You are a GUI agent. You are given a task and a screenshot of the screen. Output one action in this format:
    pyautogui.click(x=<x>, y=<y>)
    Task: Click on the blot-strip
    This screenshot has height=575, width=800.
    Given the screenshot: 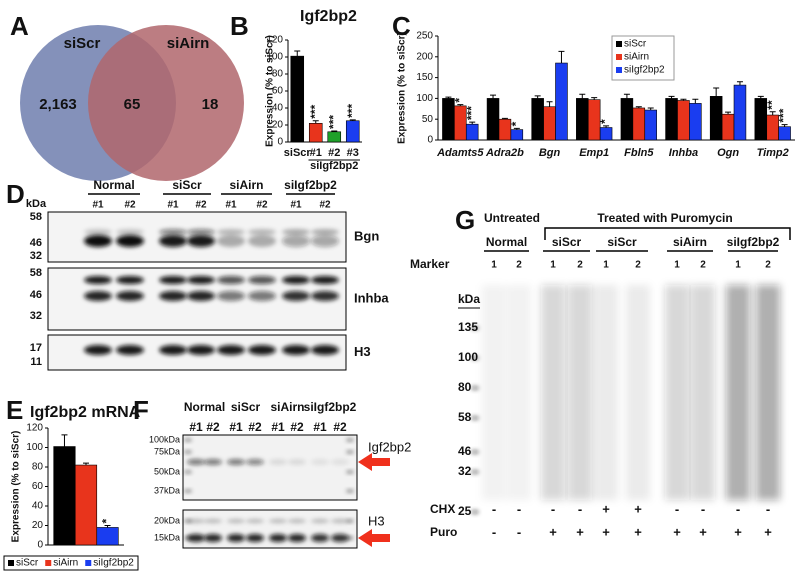 What is the action you would take?
    pyautogui.click(x=270, y=467)
    